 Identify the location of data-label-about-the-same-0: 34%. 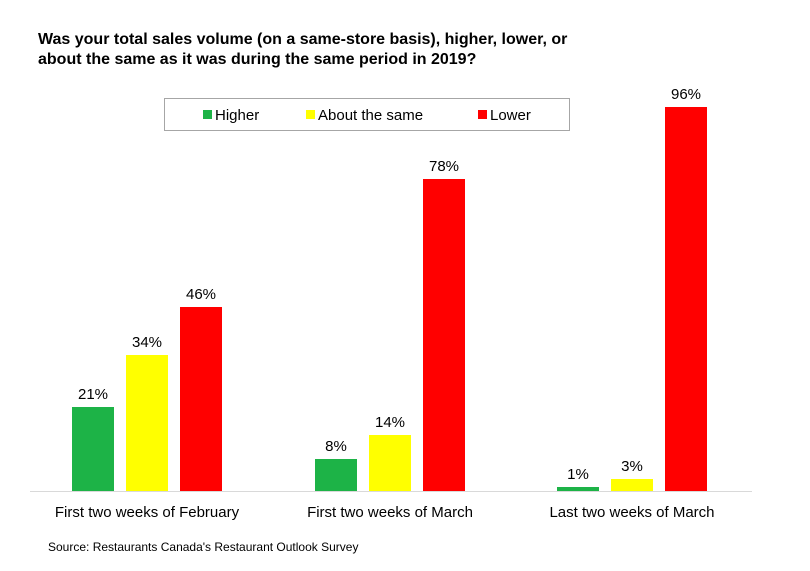
(147, 342).